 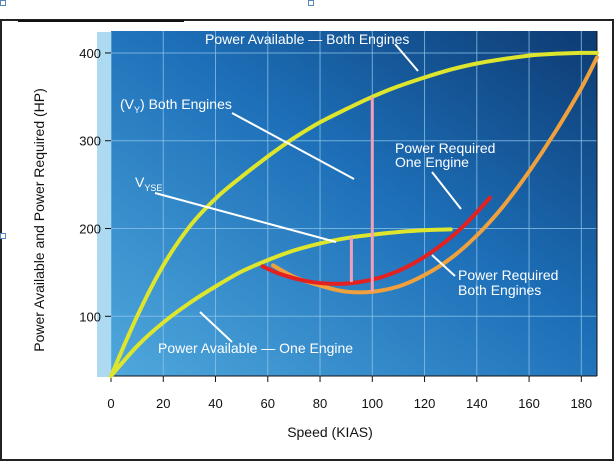 I want to click on x-tick-label-120: 120, so click(x=425, y=403).